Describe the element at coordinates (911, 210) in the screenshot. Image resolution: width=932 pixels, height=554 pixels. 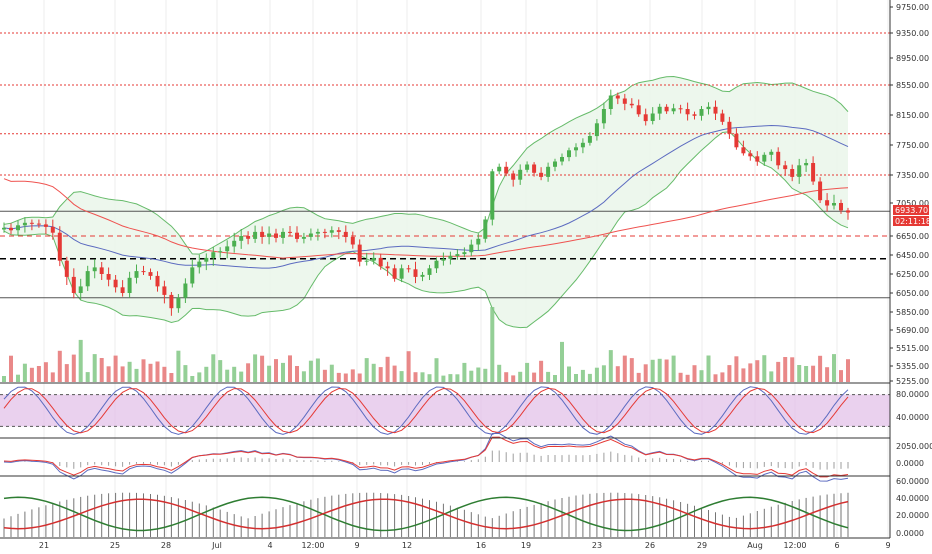
I see `price-badge-price: 6933.70` at that location.